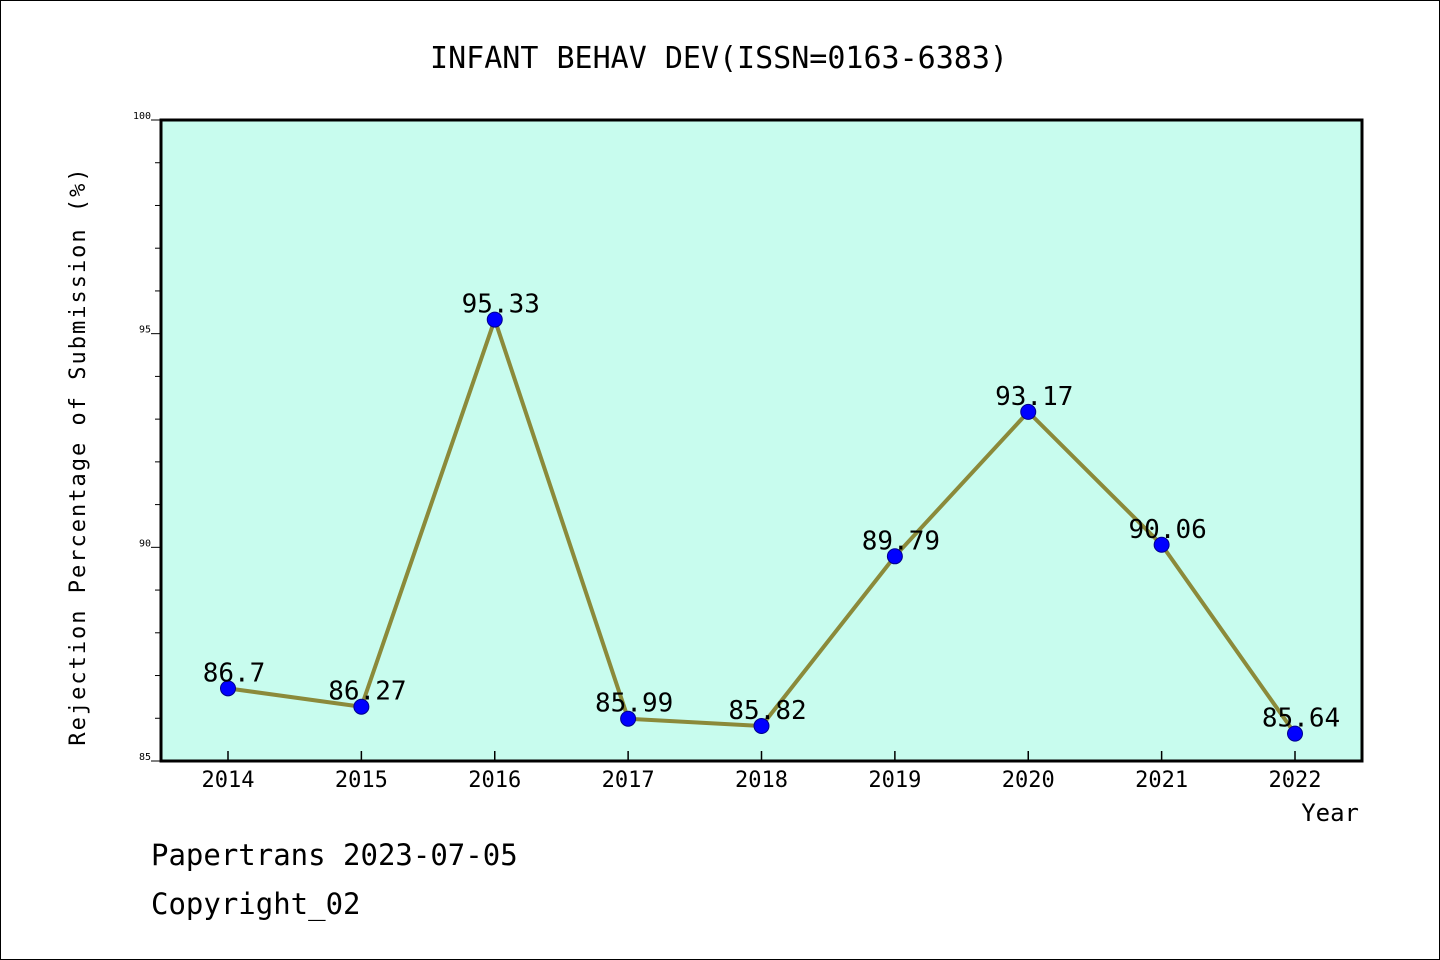 The height and width of the screenshot is (960, 1440). I want to click on x-tick-label: 2014, so click(228, 780).